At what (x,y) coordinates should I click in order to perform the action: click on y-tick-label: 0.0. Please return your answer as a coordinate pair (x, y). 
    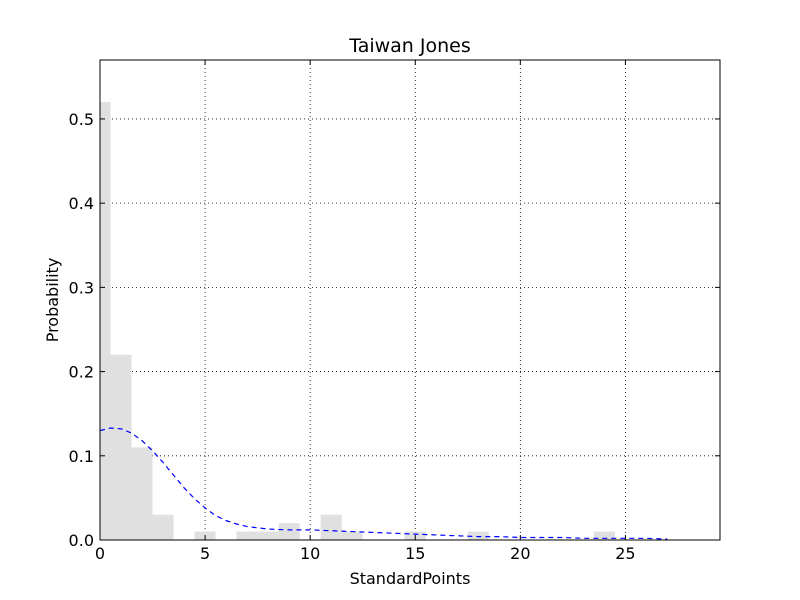
    Looking at the image, I should click on (81, 540).